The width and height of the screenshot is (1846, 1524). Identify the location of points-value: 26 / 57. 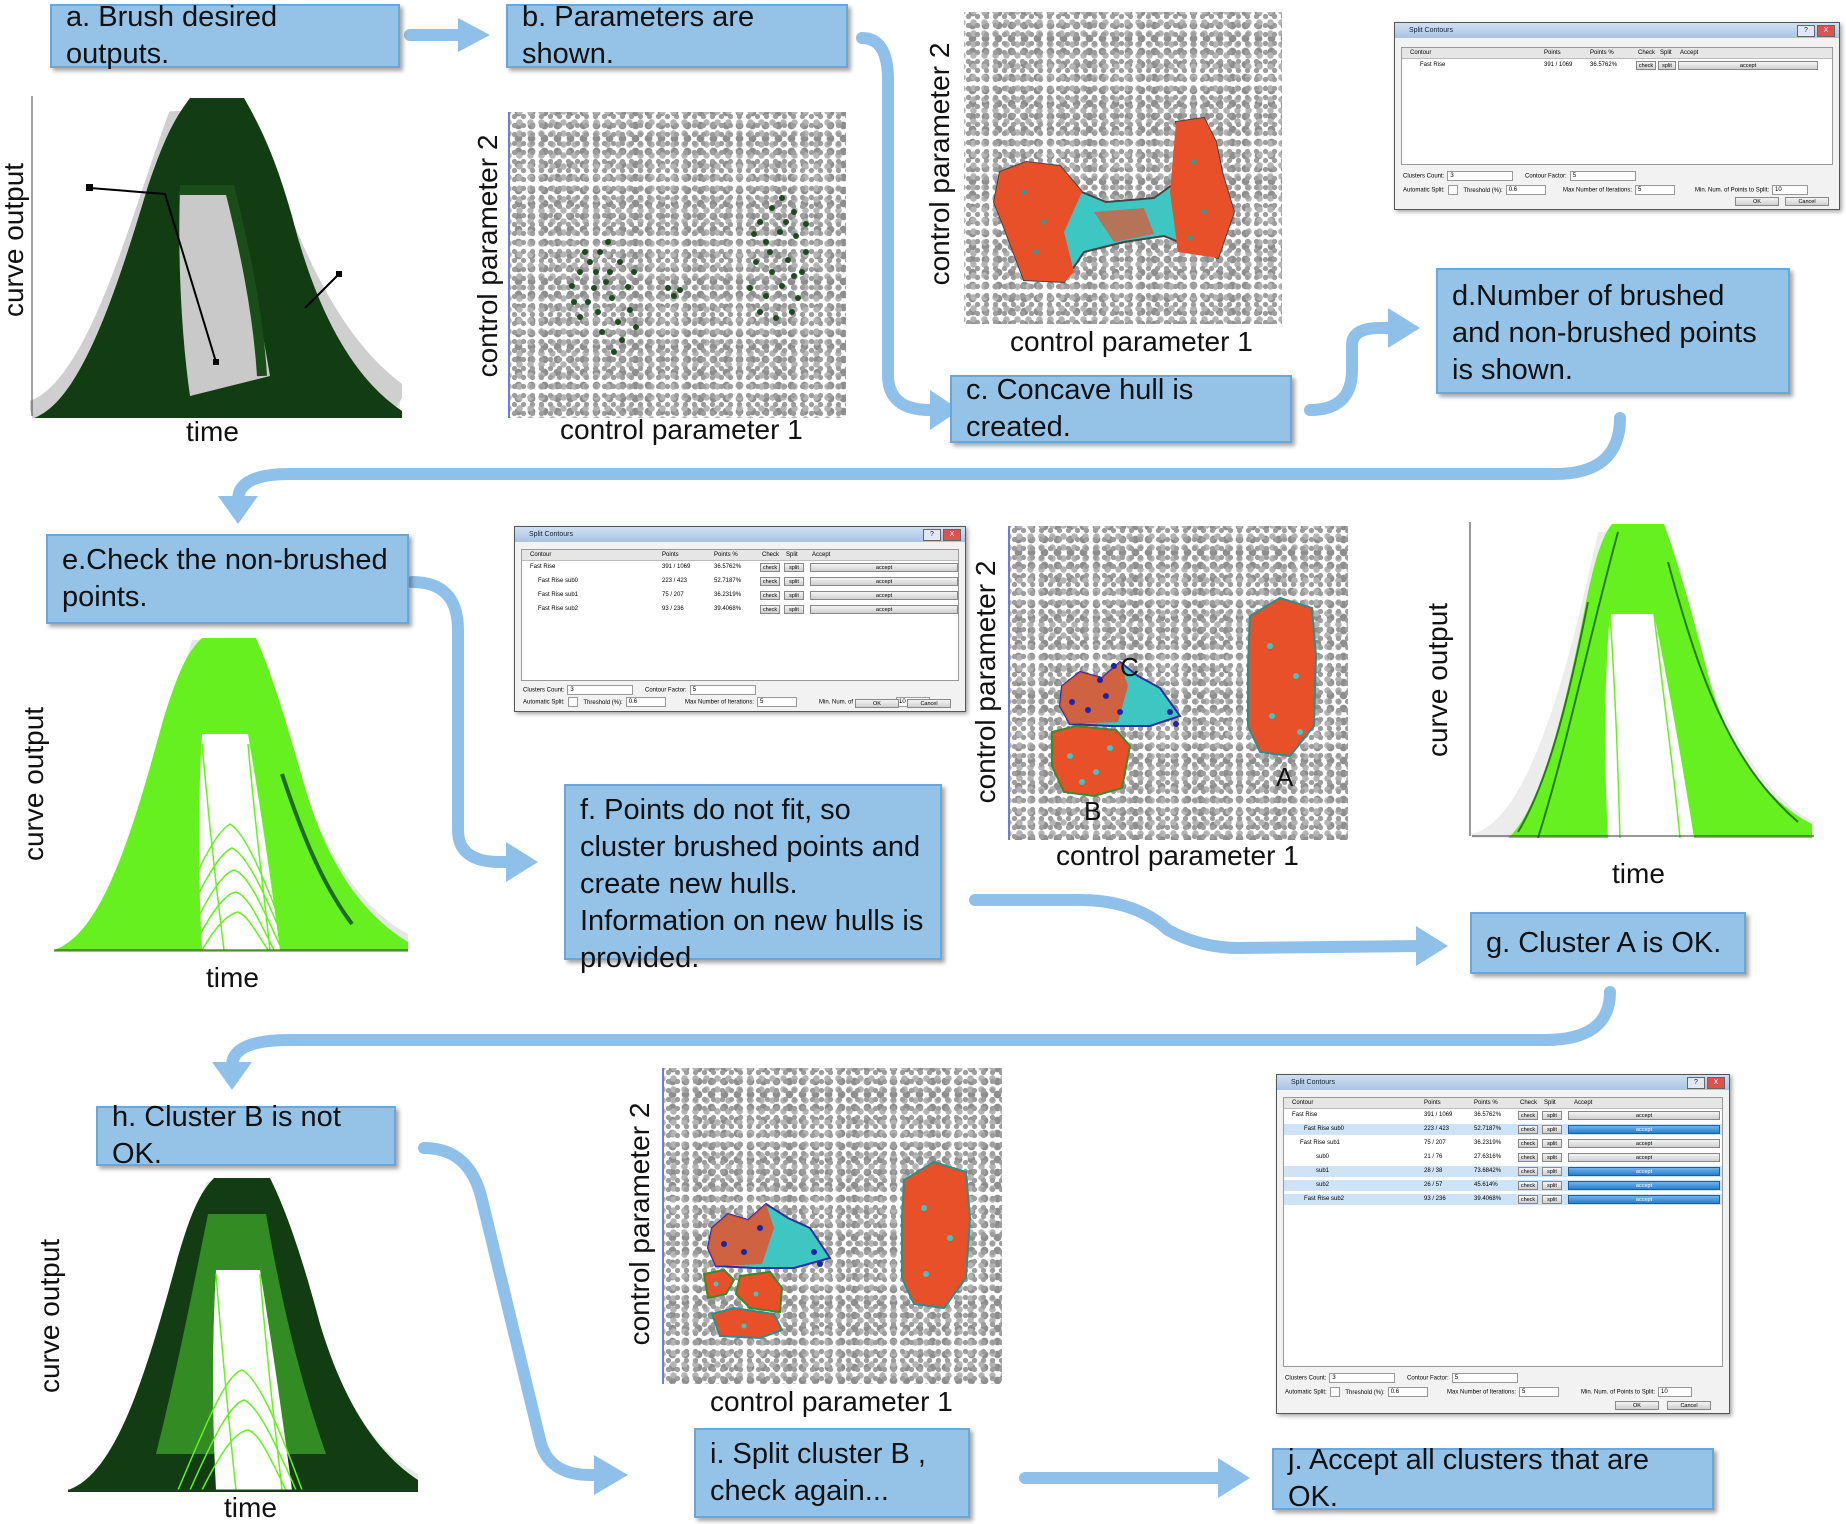
(1433, 1185).